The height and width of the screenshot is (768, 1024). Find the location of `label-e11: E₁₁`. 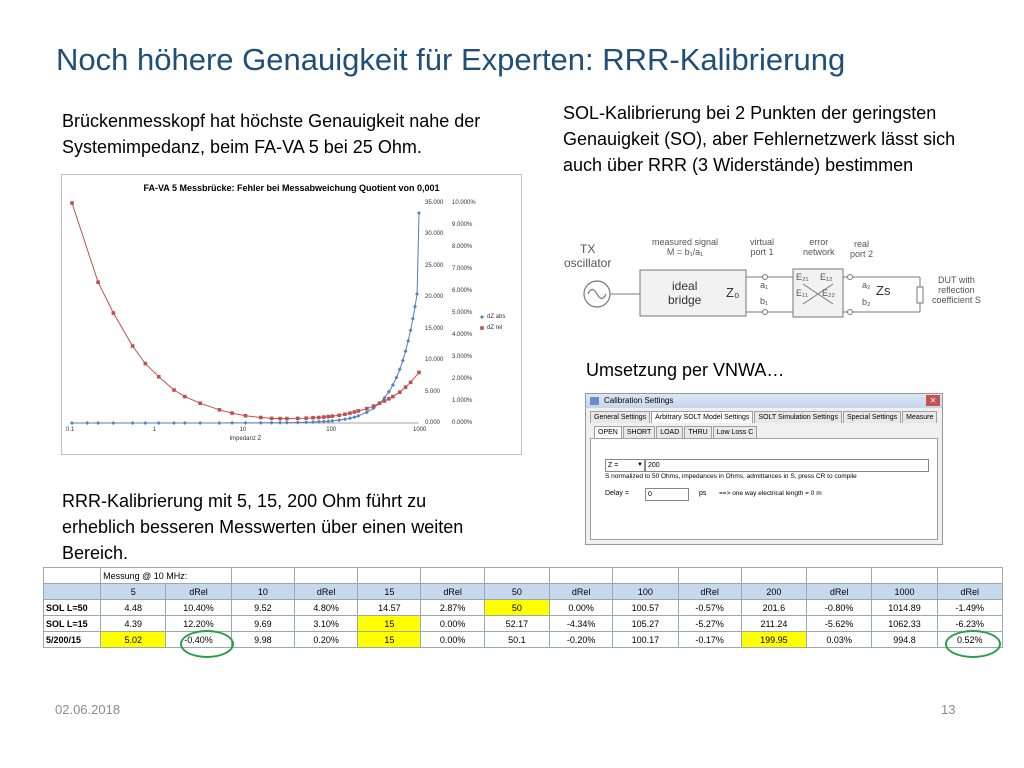

label-e11: E₁₁ is located at coordinates (802, 293).